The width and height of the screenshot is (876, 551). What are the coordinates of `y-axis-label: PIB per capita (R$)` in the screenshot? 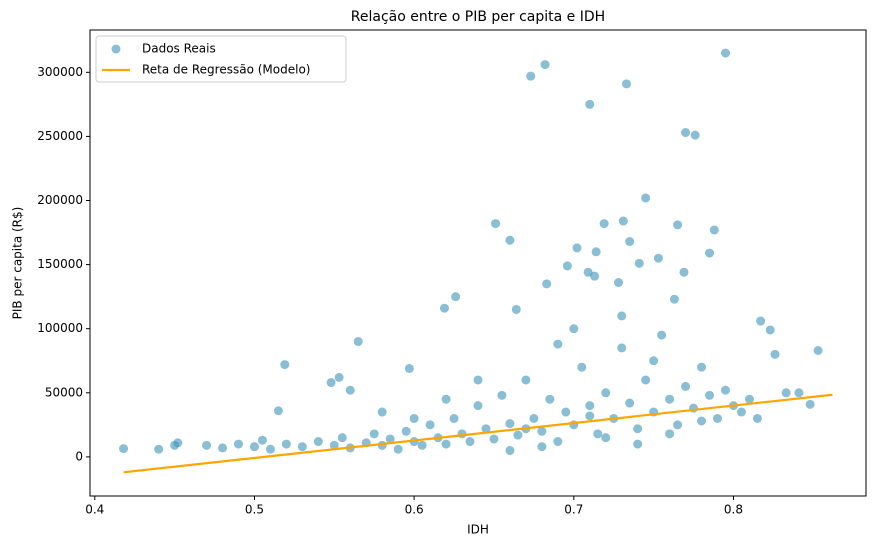 It's located at (18, 263).